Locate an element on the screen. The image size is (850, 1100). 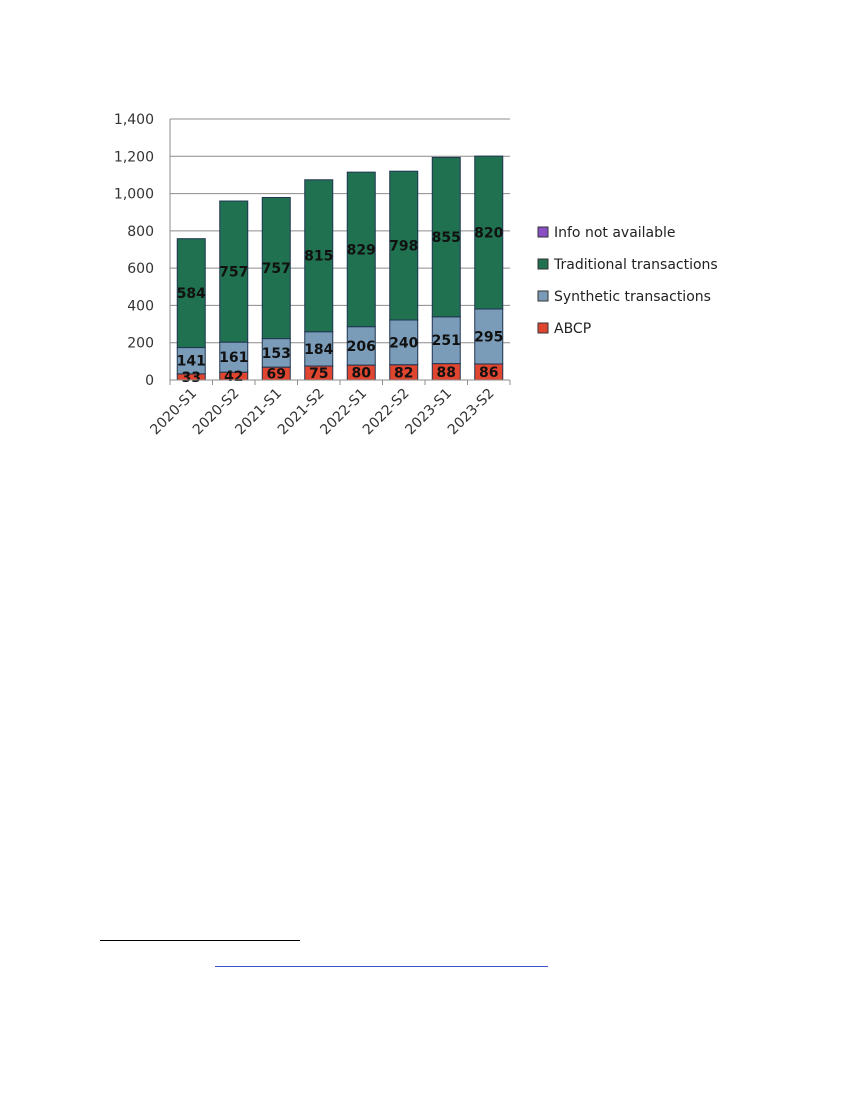
data-label: 584 is located at coordinates (191, 294).